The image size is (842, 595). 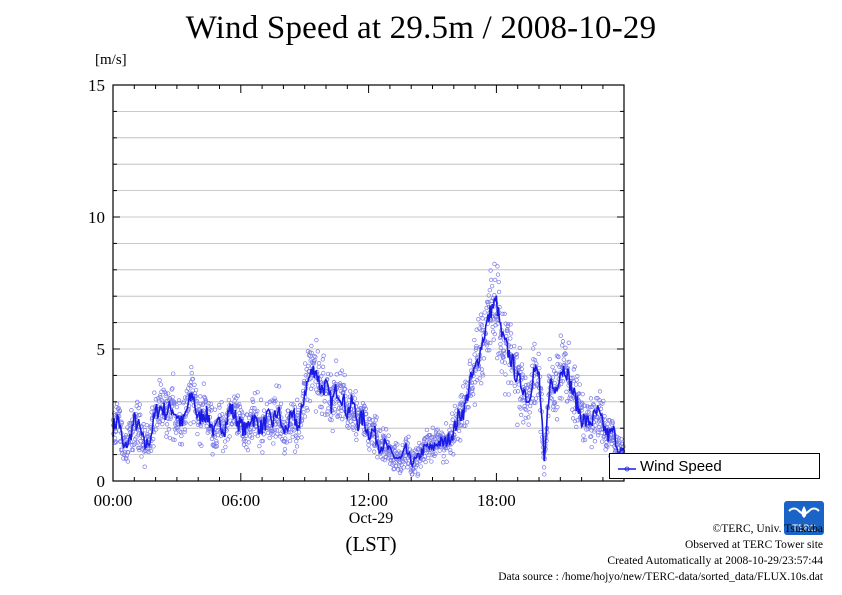 What do you see at coordinates (804, 518) in the screenshot?
I see `terc-logo: TERC` at bounding box center [804, 518].